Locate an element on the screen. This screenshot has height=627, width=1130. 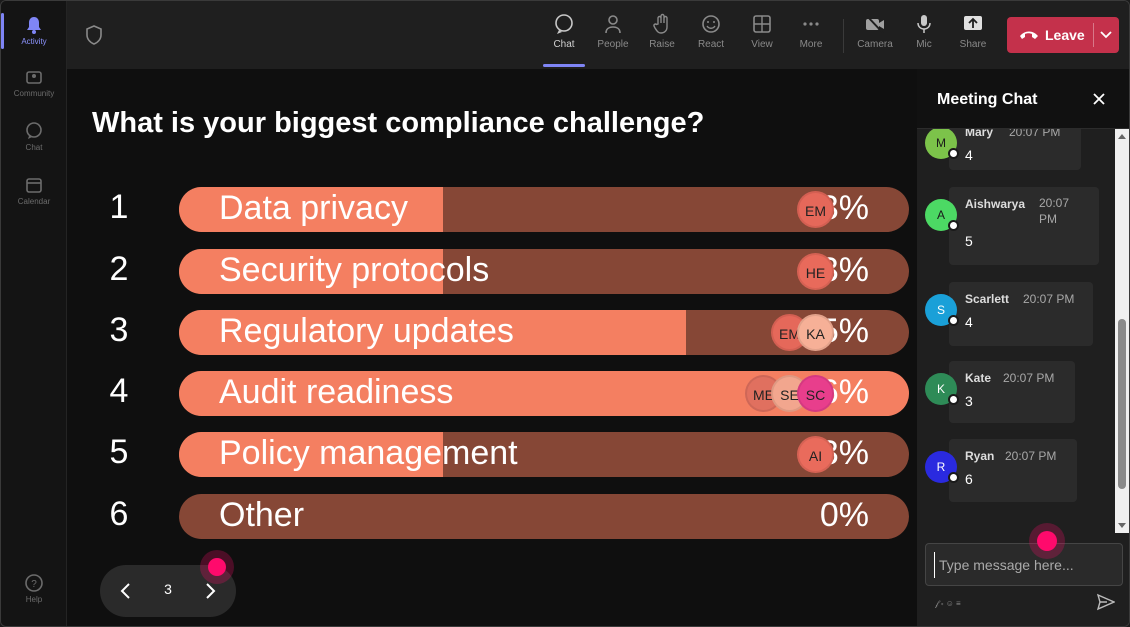
chevron-right-icon is located at coordinates (210, 591).